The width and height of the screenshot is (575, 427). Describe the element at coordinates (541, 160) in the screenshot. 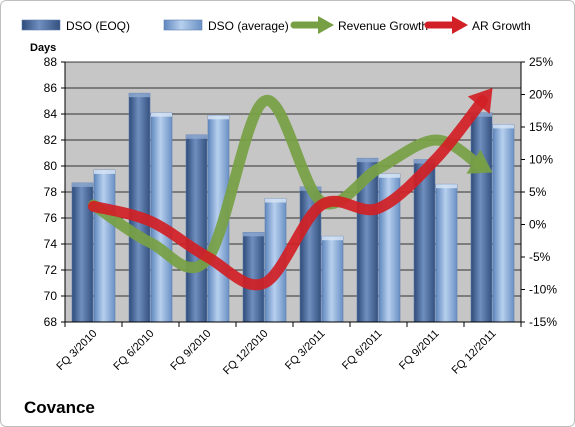

I see `y-right-tick-label: 10%` at that location.